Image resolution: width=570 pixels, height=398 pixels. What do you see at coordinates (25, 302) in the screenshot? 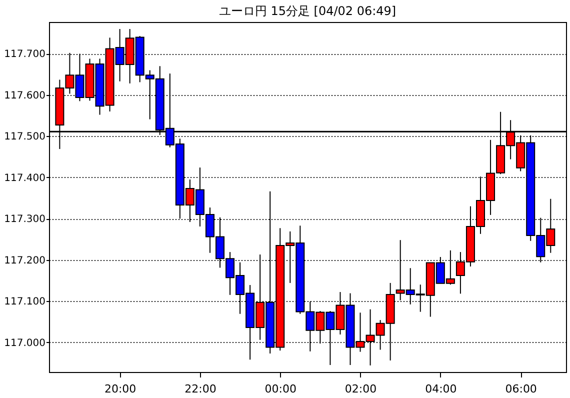
I see `y-tick-label: 117.100` at bounding box center [25, 302].